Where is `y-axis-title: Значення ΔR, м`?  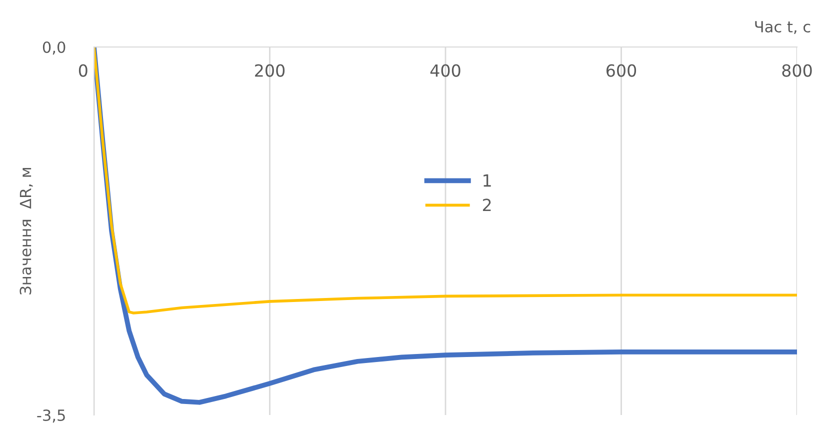 y-axis-title: Значення ΔR, м is located at coordinates (26, 231).